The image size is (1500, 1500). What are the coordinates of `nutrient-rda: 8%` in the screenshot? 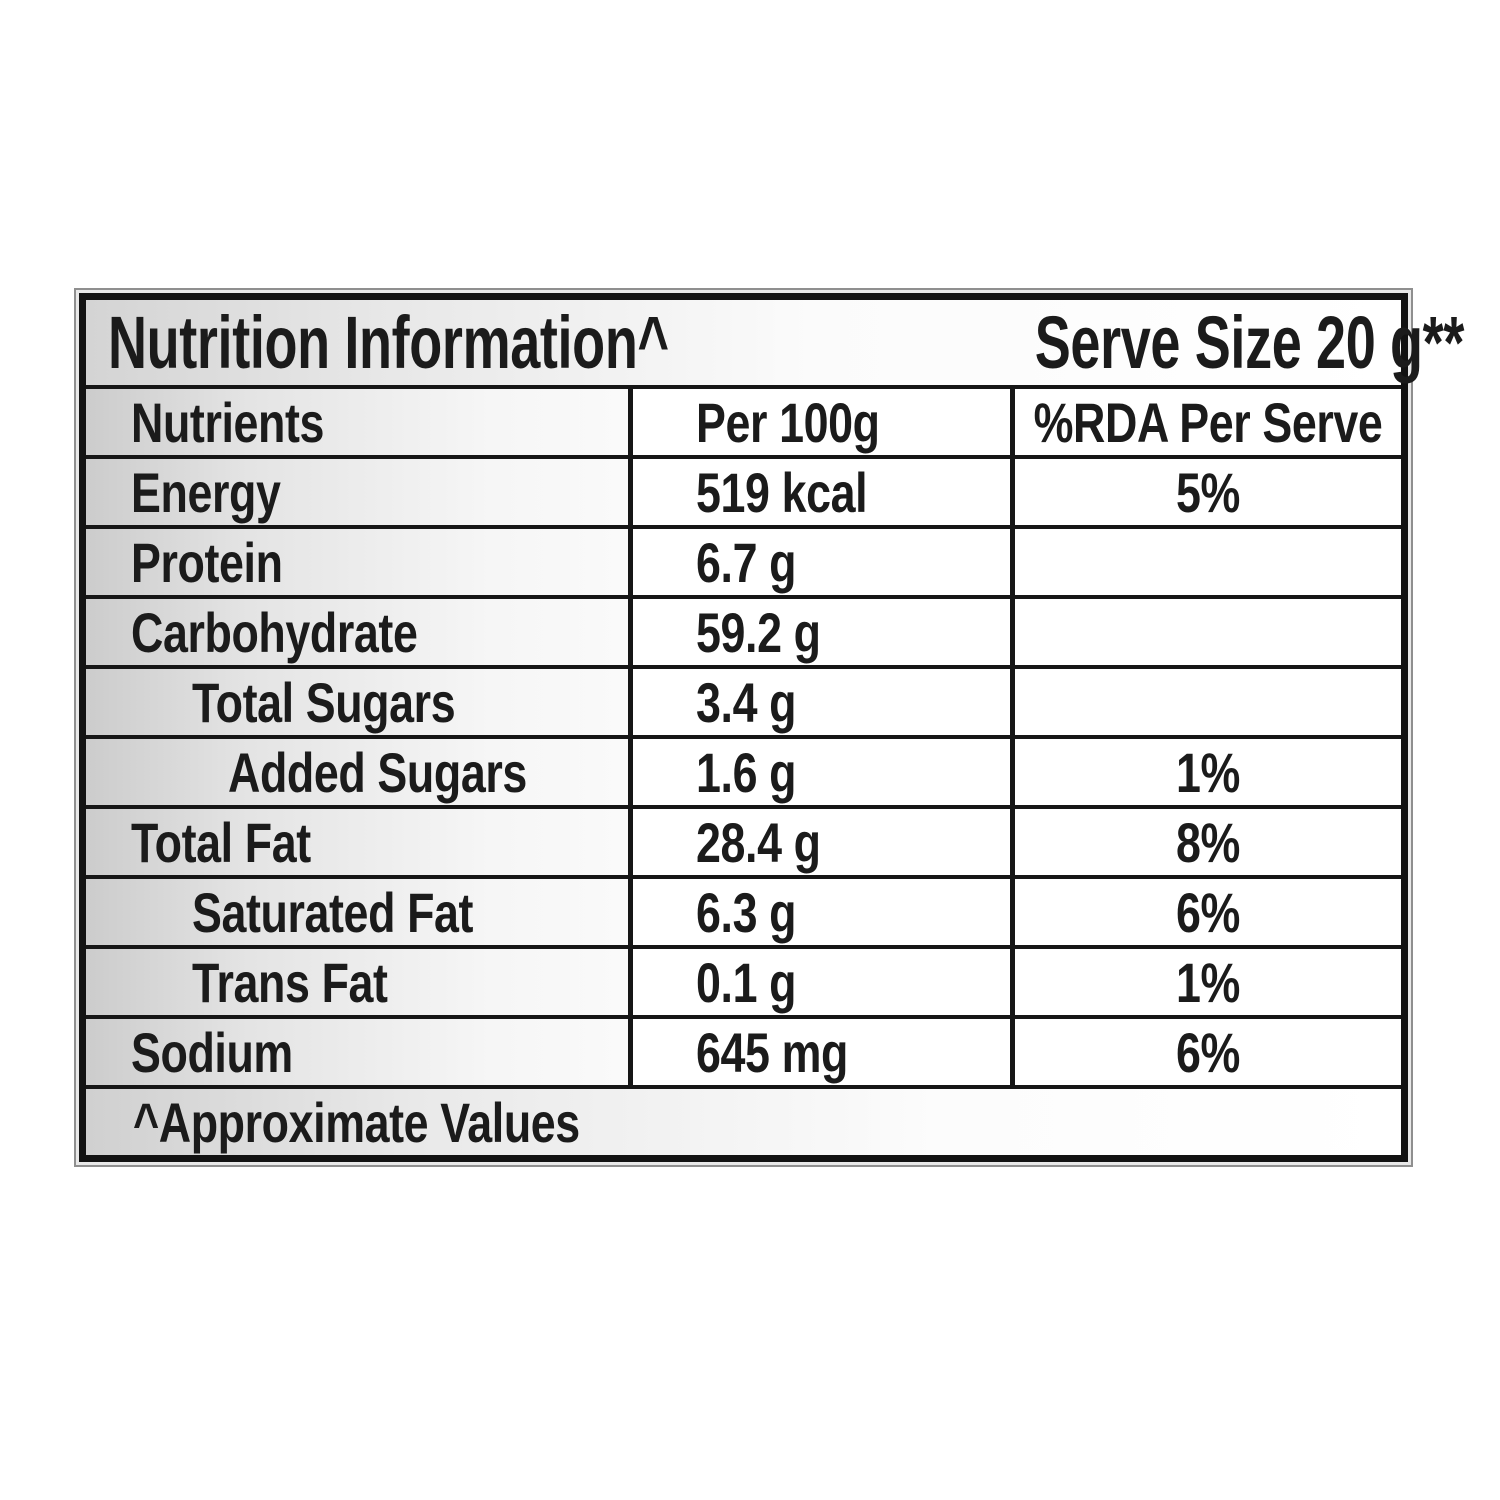 It's located at (1208, 842).